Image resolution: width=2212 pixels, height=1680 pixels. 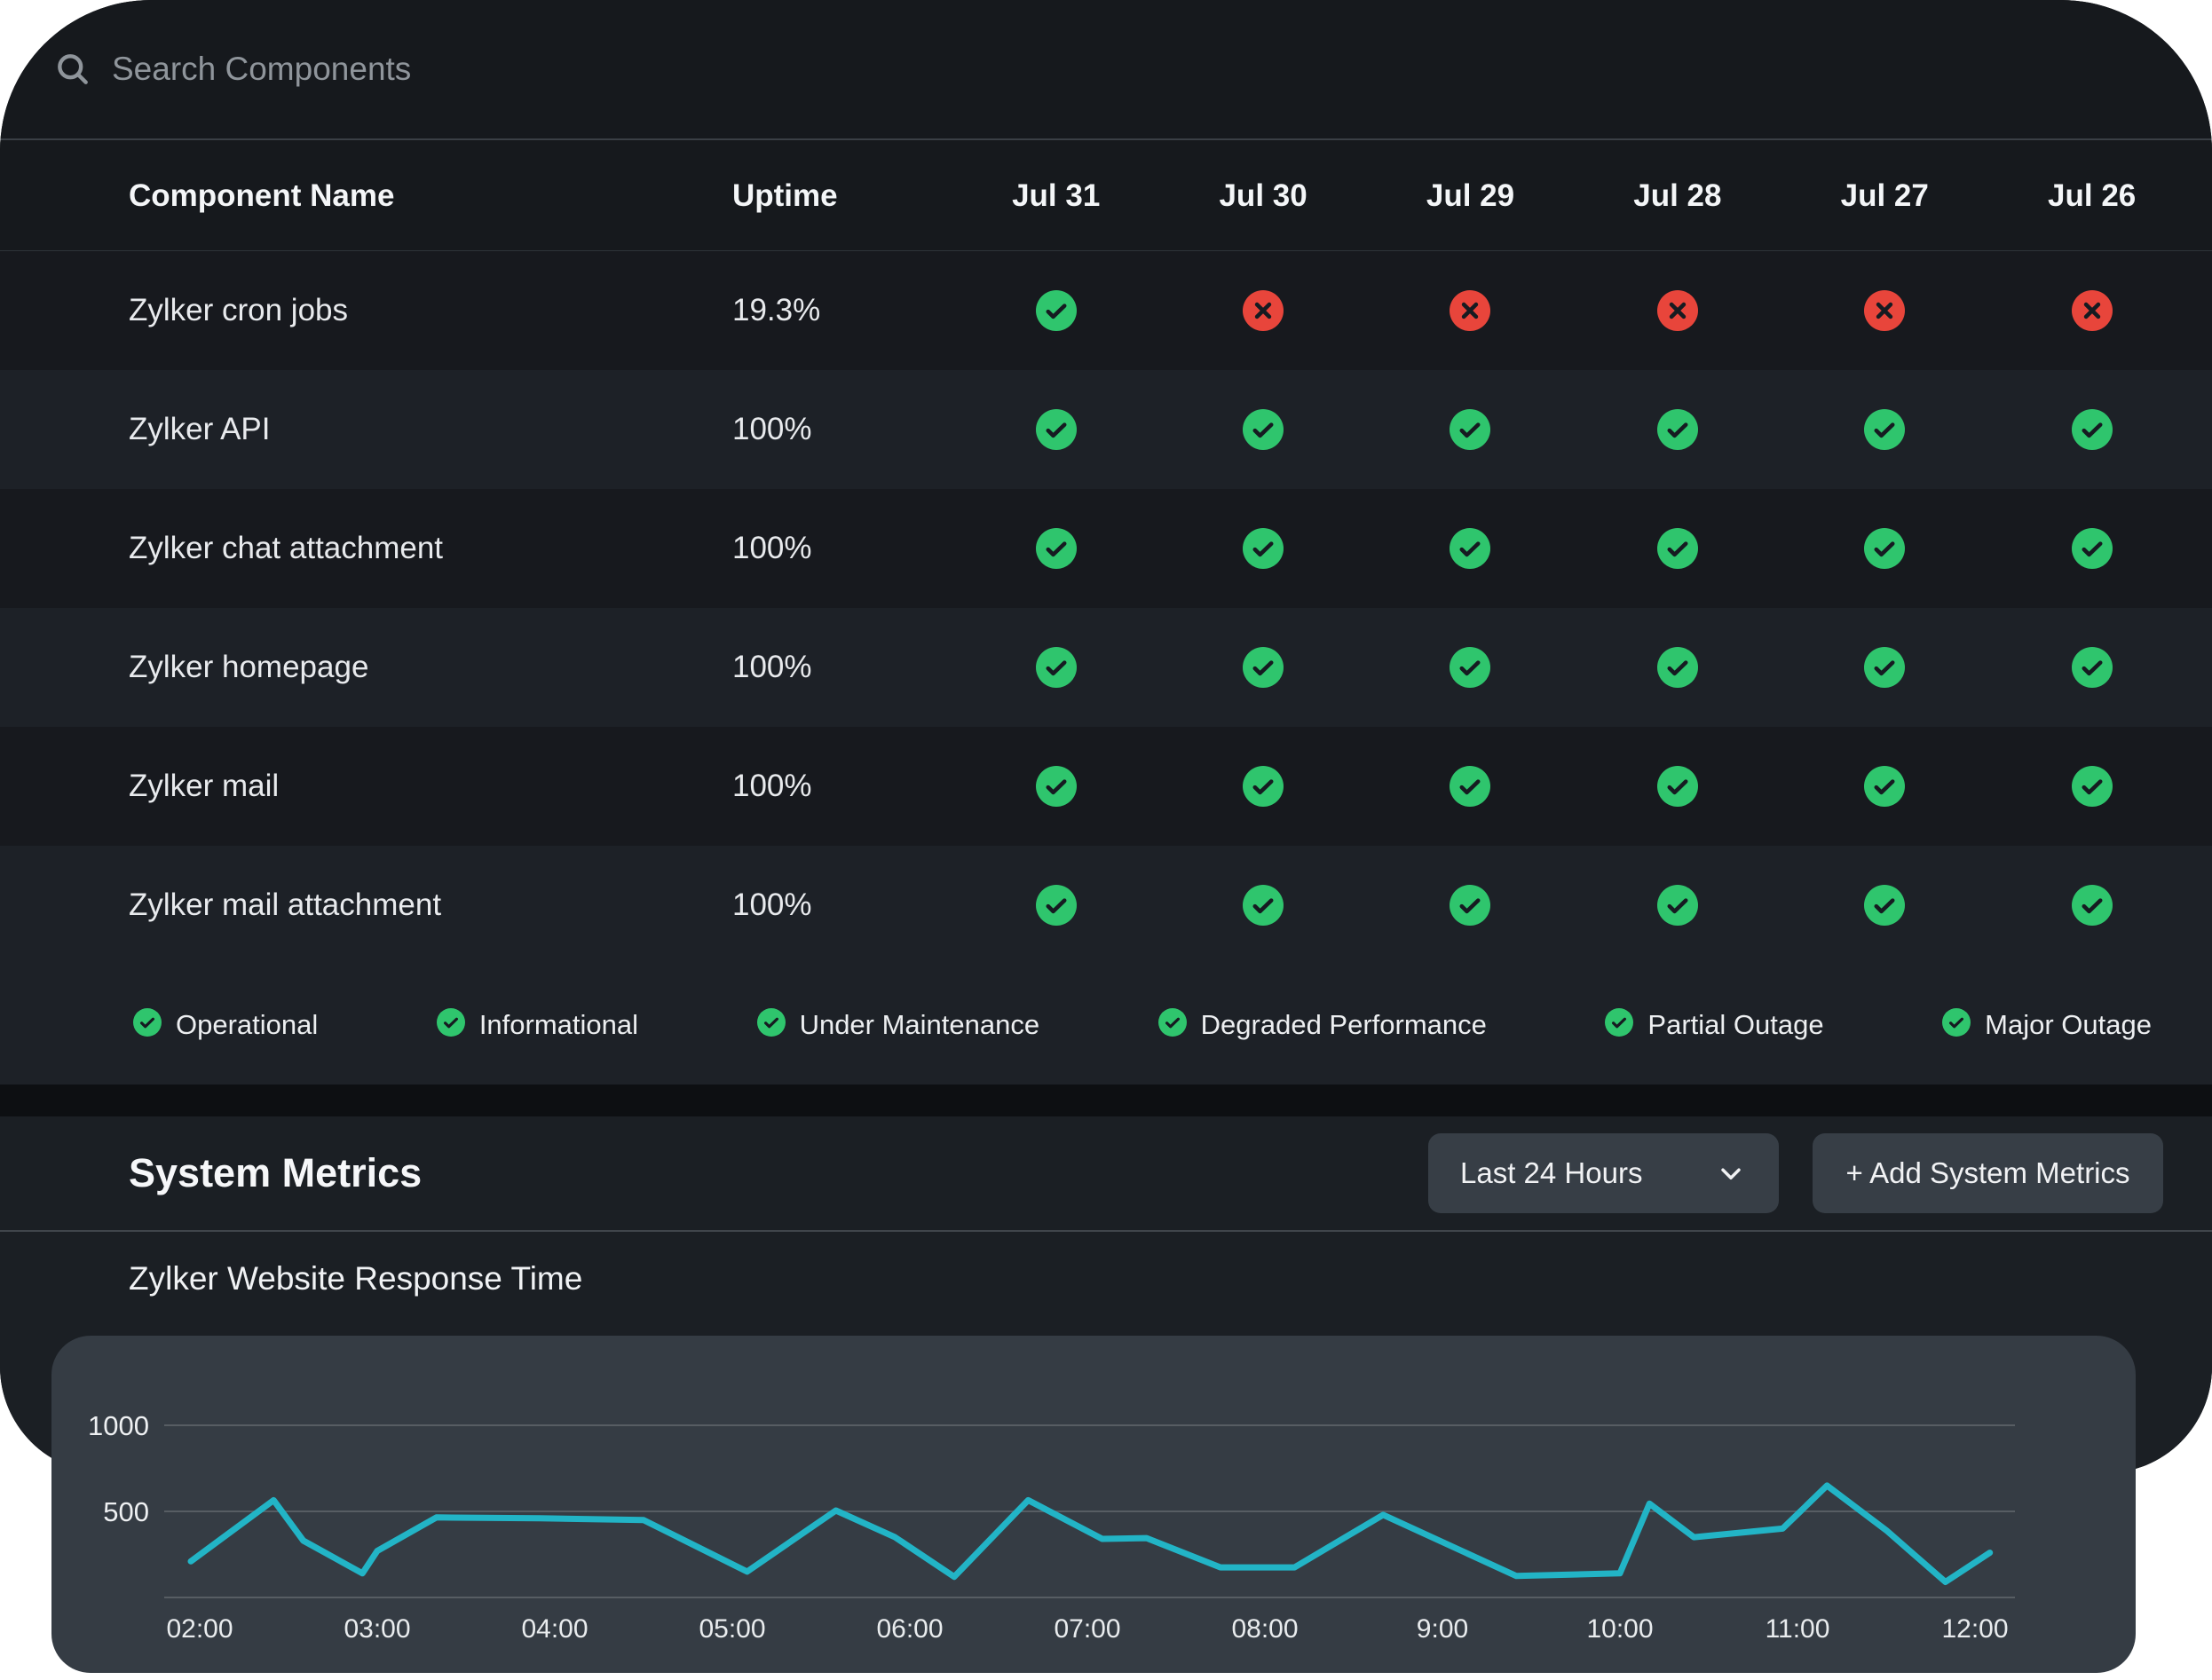 What do you see at coordinates (285, 904) in the screenshot?
I see `component-name: Zylker mail attachment` at bounding box center [285, 904].